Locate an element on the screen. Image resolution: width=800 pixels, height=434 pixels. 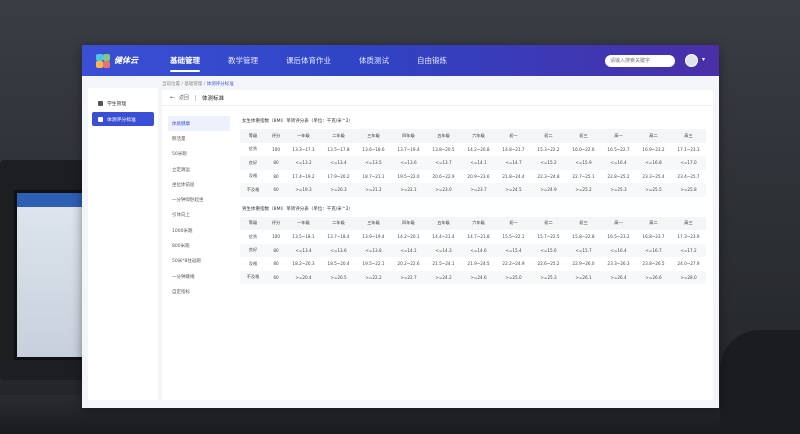
nav-fitness-test: 体质测试 is located at coordinates (374, 60).